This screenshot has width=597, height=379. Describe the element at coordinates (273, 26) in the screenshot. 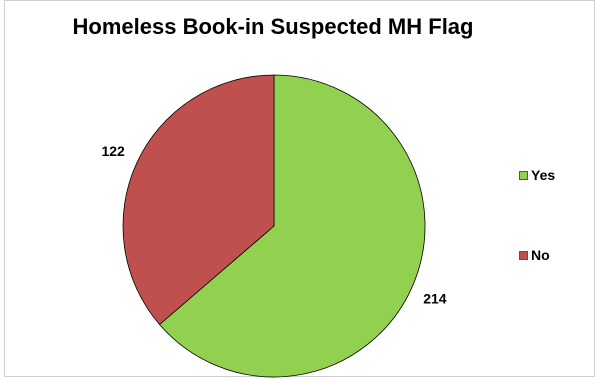

I see `chart-title: Homeless Book-in Suspected MH Flag` at that location.